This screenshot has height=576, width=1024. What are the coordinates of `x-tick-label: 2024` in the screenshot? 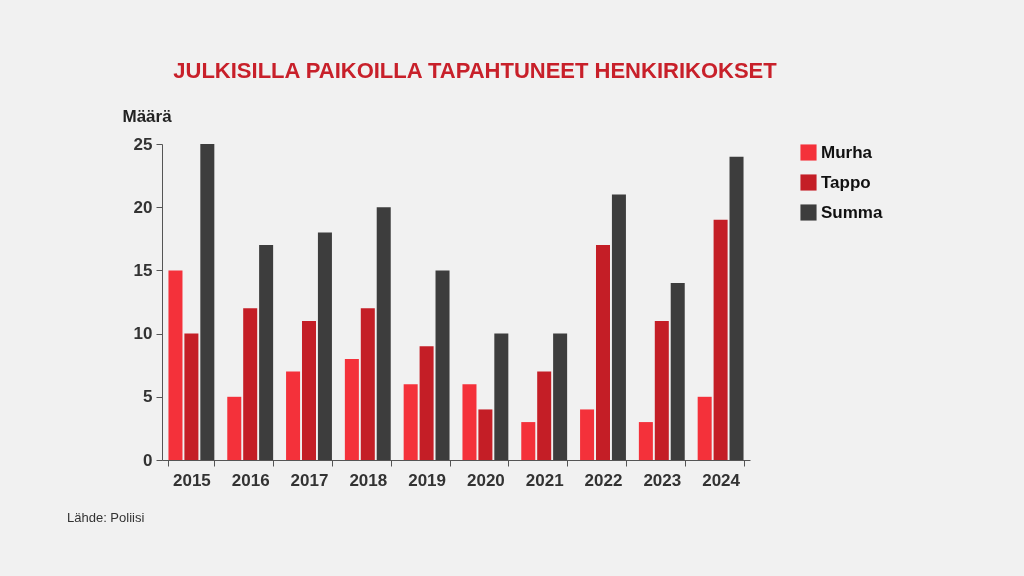 It's located at (721, 480).